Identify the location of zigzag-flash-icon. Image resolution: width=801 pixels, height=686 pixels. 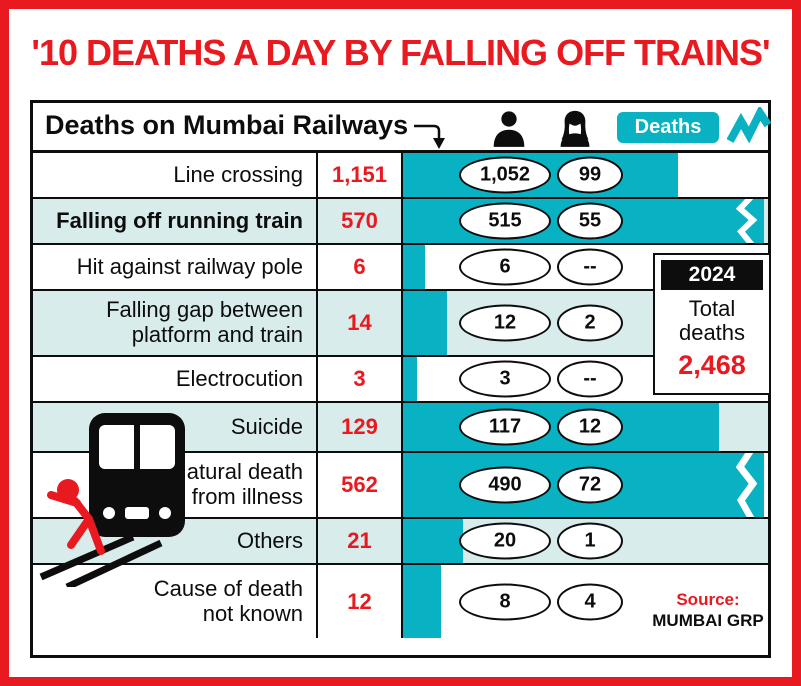
(749, 125).